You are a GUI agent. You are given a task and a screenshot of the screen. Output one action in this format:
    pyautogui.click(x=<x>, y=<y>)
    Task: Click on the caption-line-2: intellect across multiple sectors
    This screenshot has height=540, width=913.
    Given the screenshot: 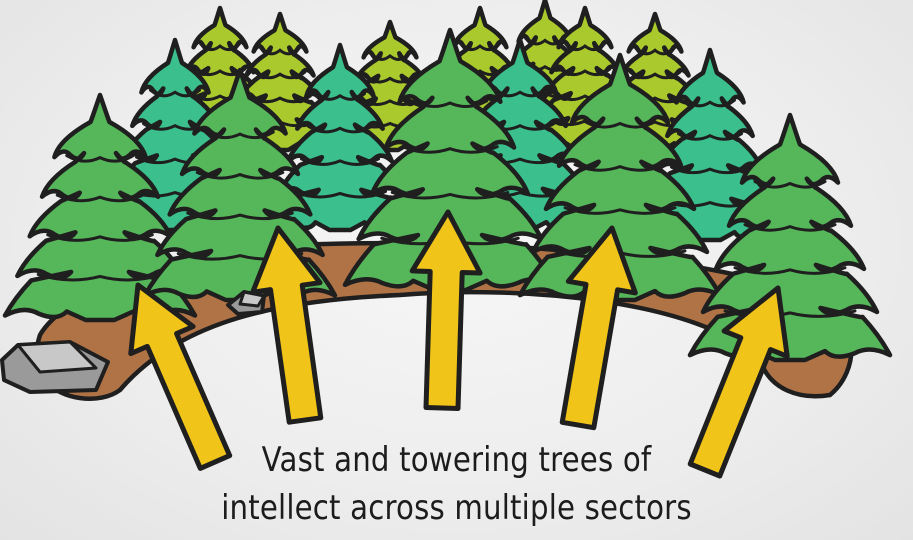 What is the action you would take?
    pyautogui.click(x=456, y=508)
    